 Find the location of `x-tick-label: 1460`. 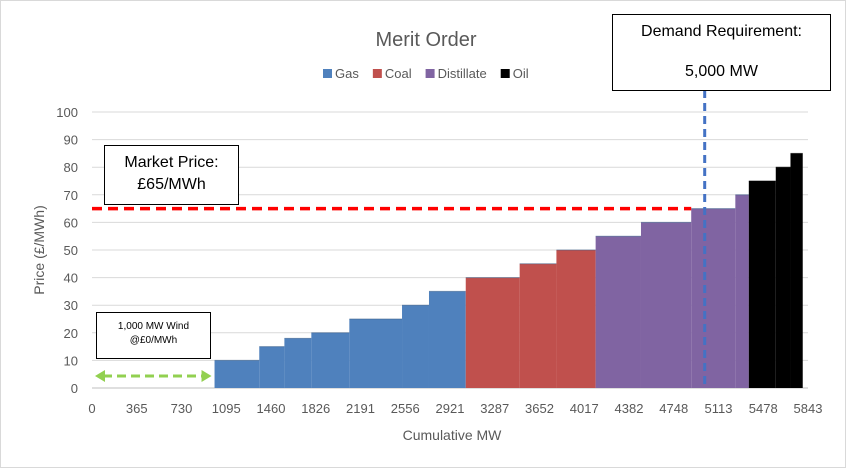

x-tick-label: 1460 is located at coordinates (271, 408).